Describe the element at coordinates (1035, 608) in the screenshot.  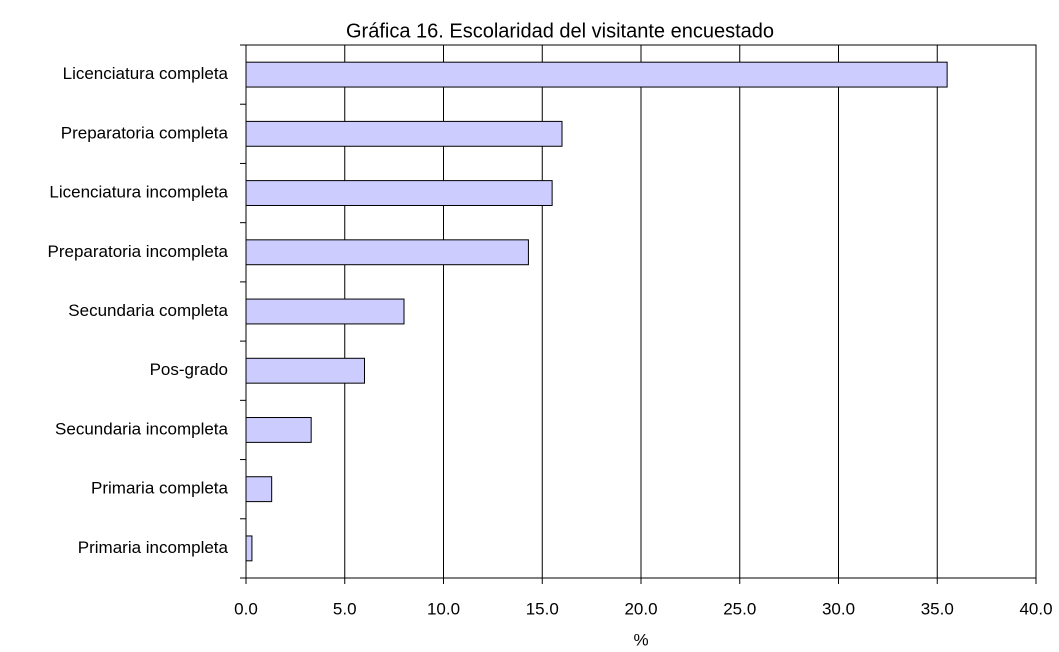
I see `x-tick-label: 40.0` at that location.